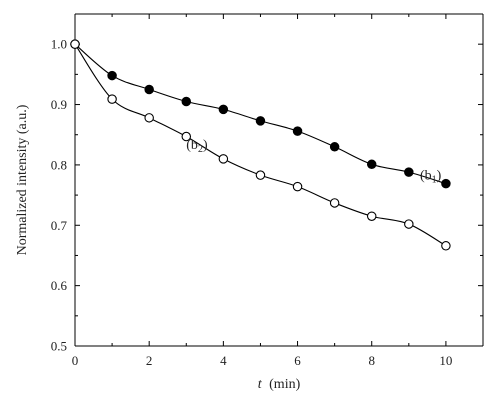 Image resolution: width=500 pixels, height=418 pixels. I want to click on x-axis-title: t (min), so click(279, 384).